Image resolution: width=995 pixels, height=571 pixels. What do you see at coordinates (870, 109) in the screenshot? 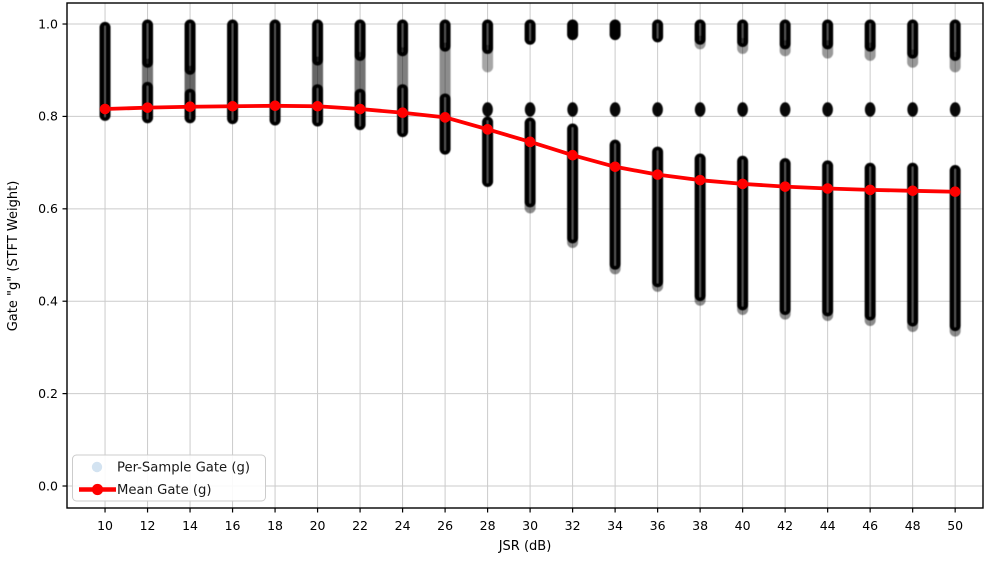
I see `outlier-cluster-x46` at bounding box center [870, 109].